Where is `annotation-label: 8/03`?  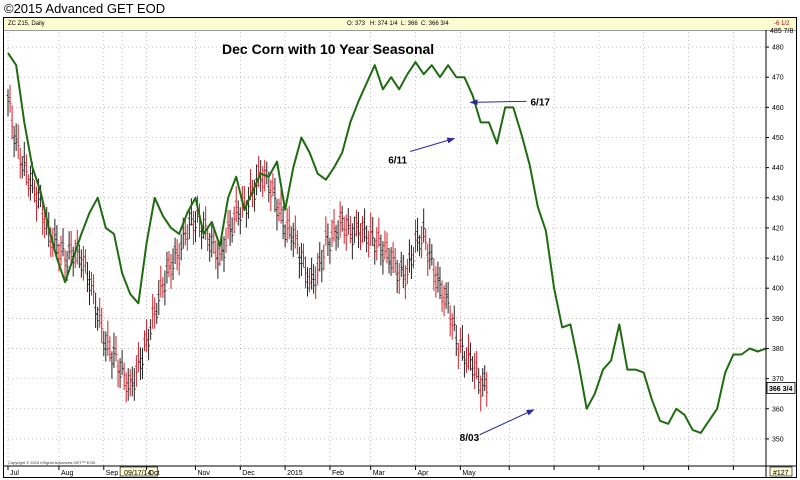 annotation-label: 8/03 is located at coordinates (470, 438).